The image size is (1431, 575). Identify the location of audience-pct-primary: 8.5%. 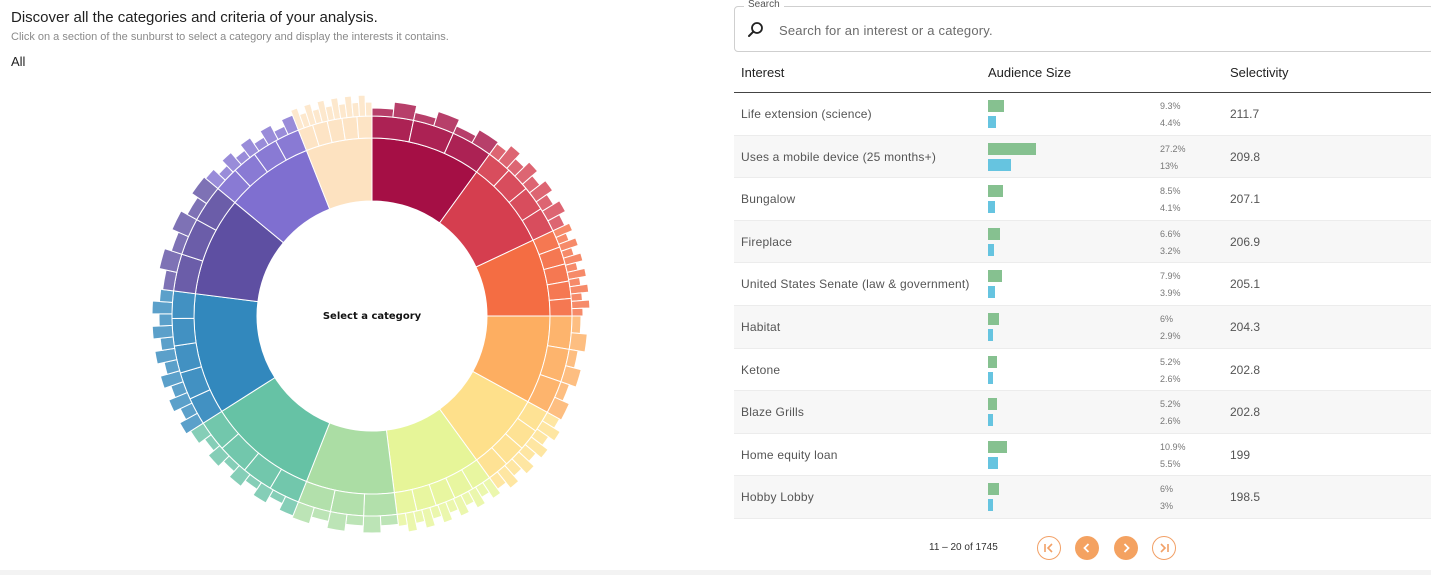
(1170, 191).